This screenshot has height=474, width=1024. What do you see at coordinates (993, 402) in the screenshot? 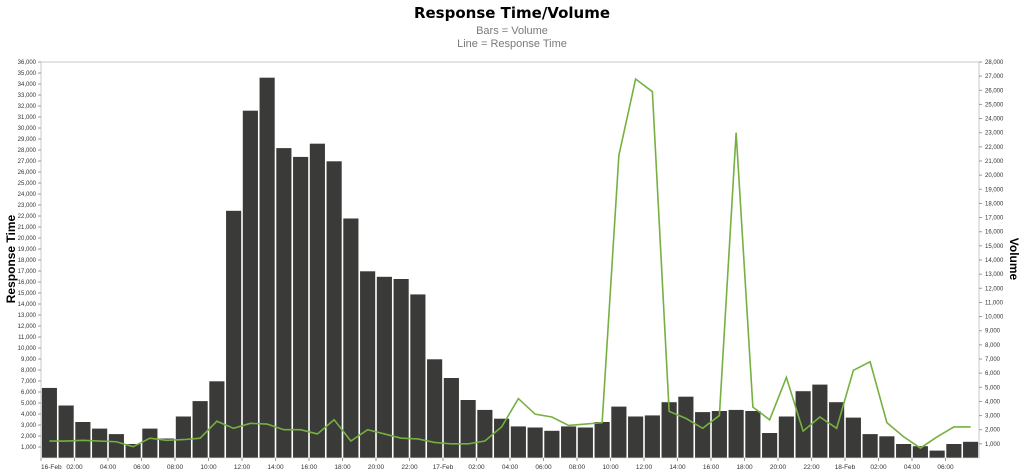
I see `right-axis-tick-label: 4,000` at bounding box center [993, 402].